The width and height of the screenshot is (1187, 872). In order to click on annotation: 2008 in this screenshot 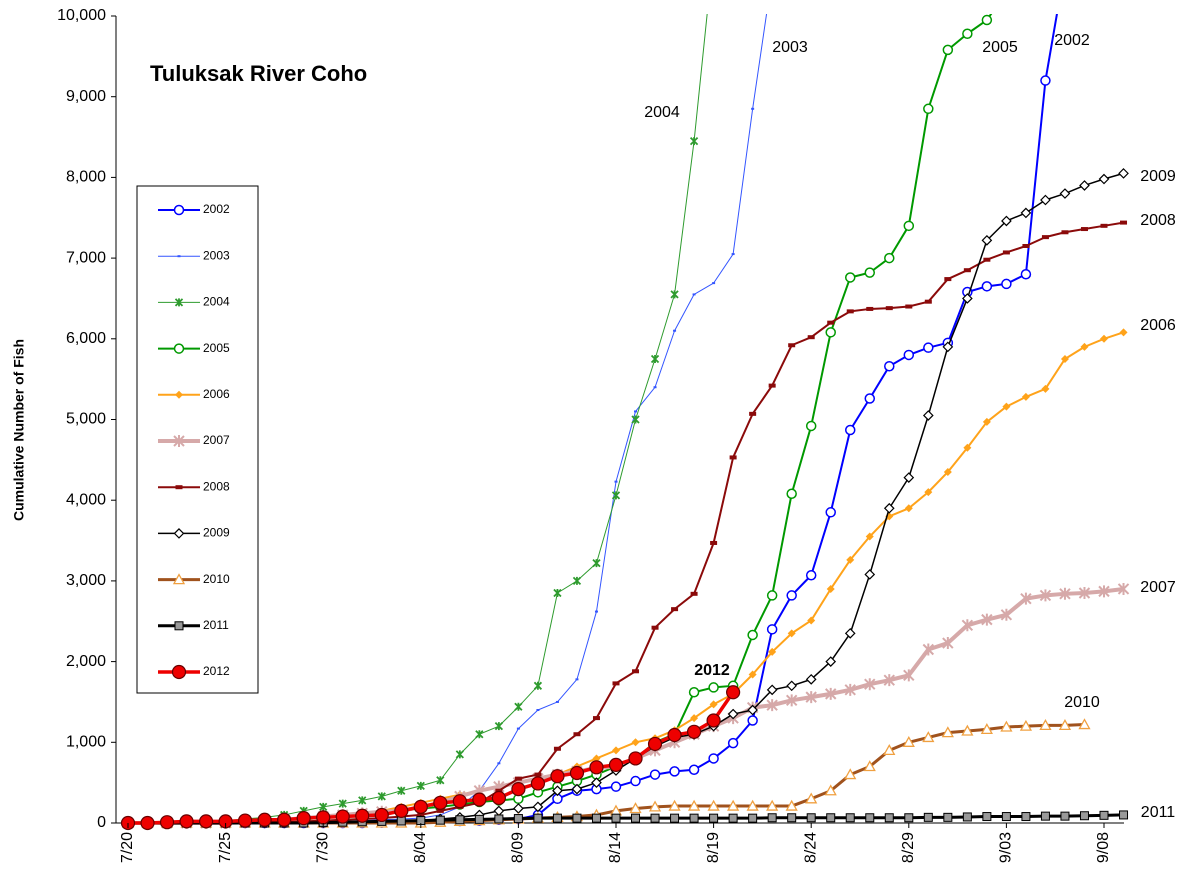, I will do `click(1158, 220)`.